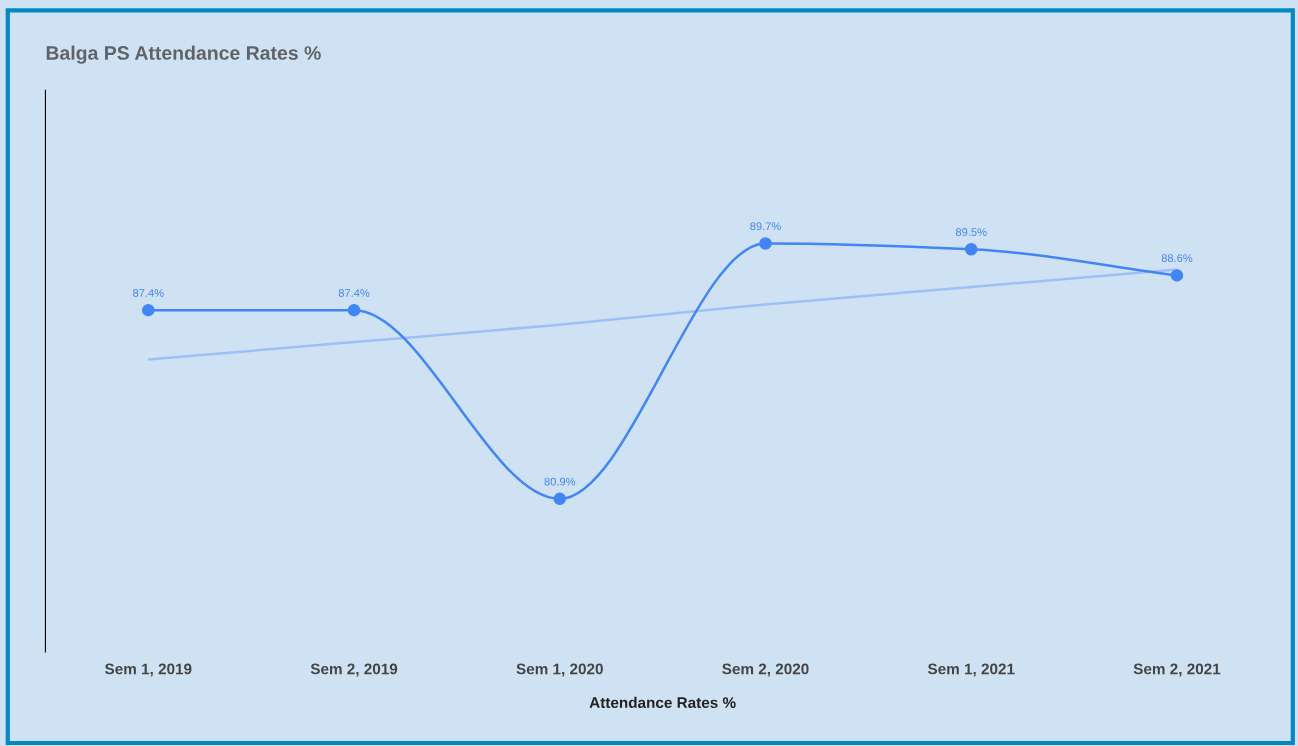 Image resolution: width=1298 pixels, height=746 pixels. What do you see at coordinates (765, 670) in the screenshot?
I see `x-tick-label: Sem 2, 2020` at bounding box center [765, 670].